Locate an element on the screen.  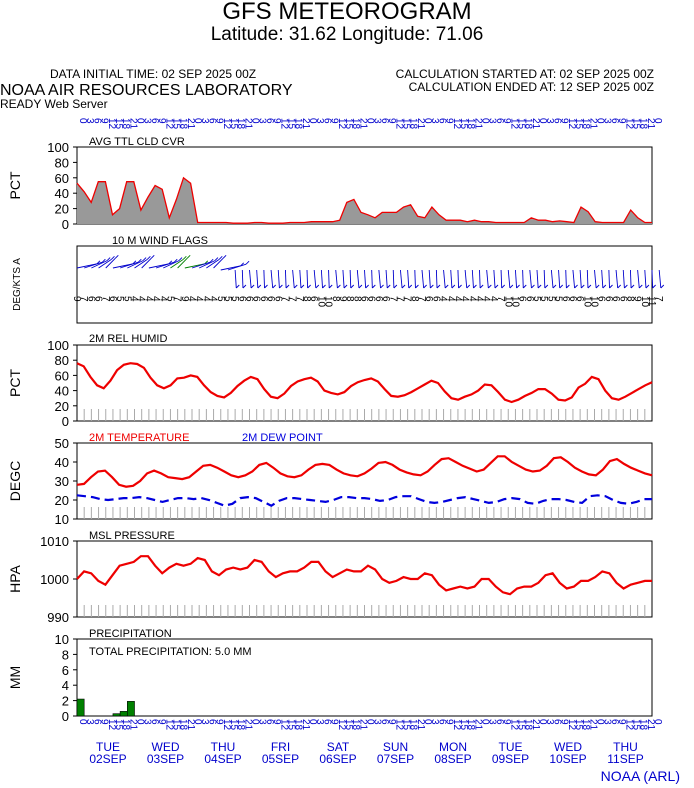
top-hour-label: 3 is located at coordinates (89, 121).